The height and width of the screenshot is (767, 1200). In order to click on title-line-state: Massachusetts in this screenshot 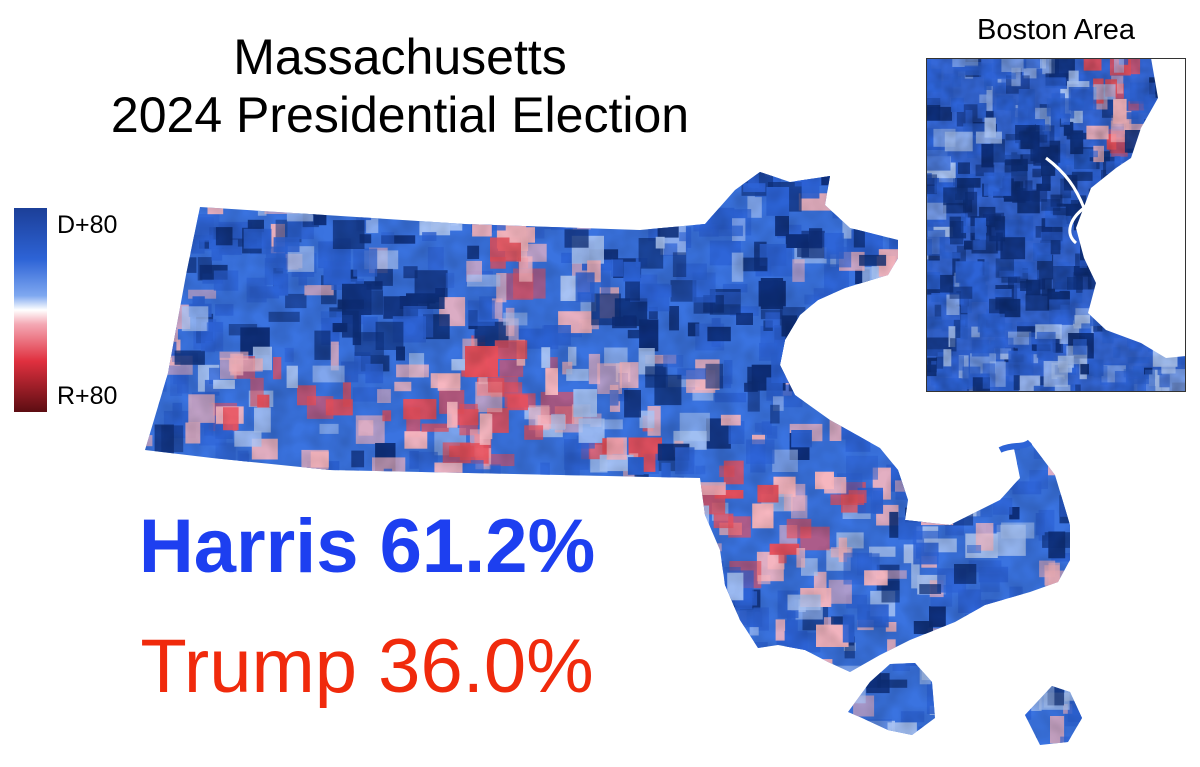, I will do `click(400, 57)`.